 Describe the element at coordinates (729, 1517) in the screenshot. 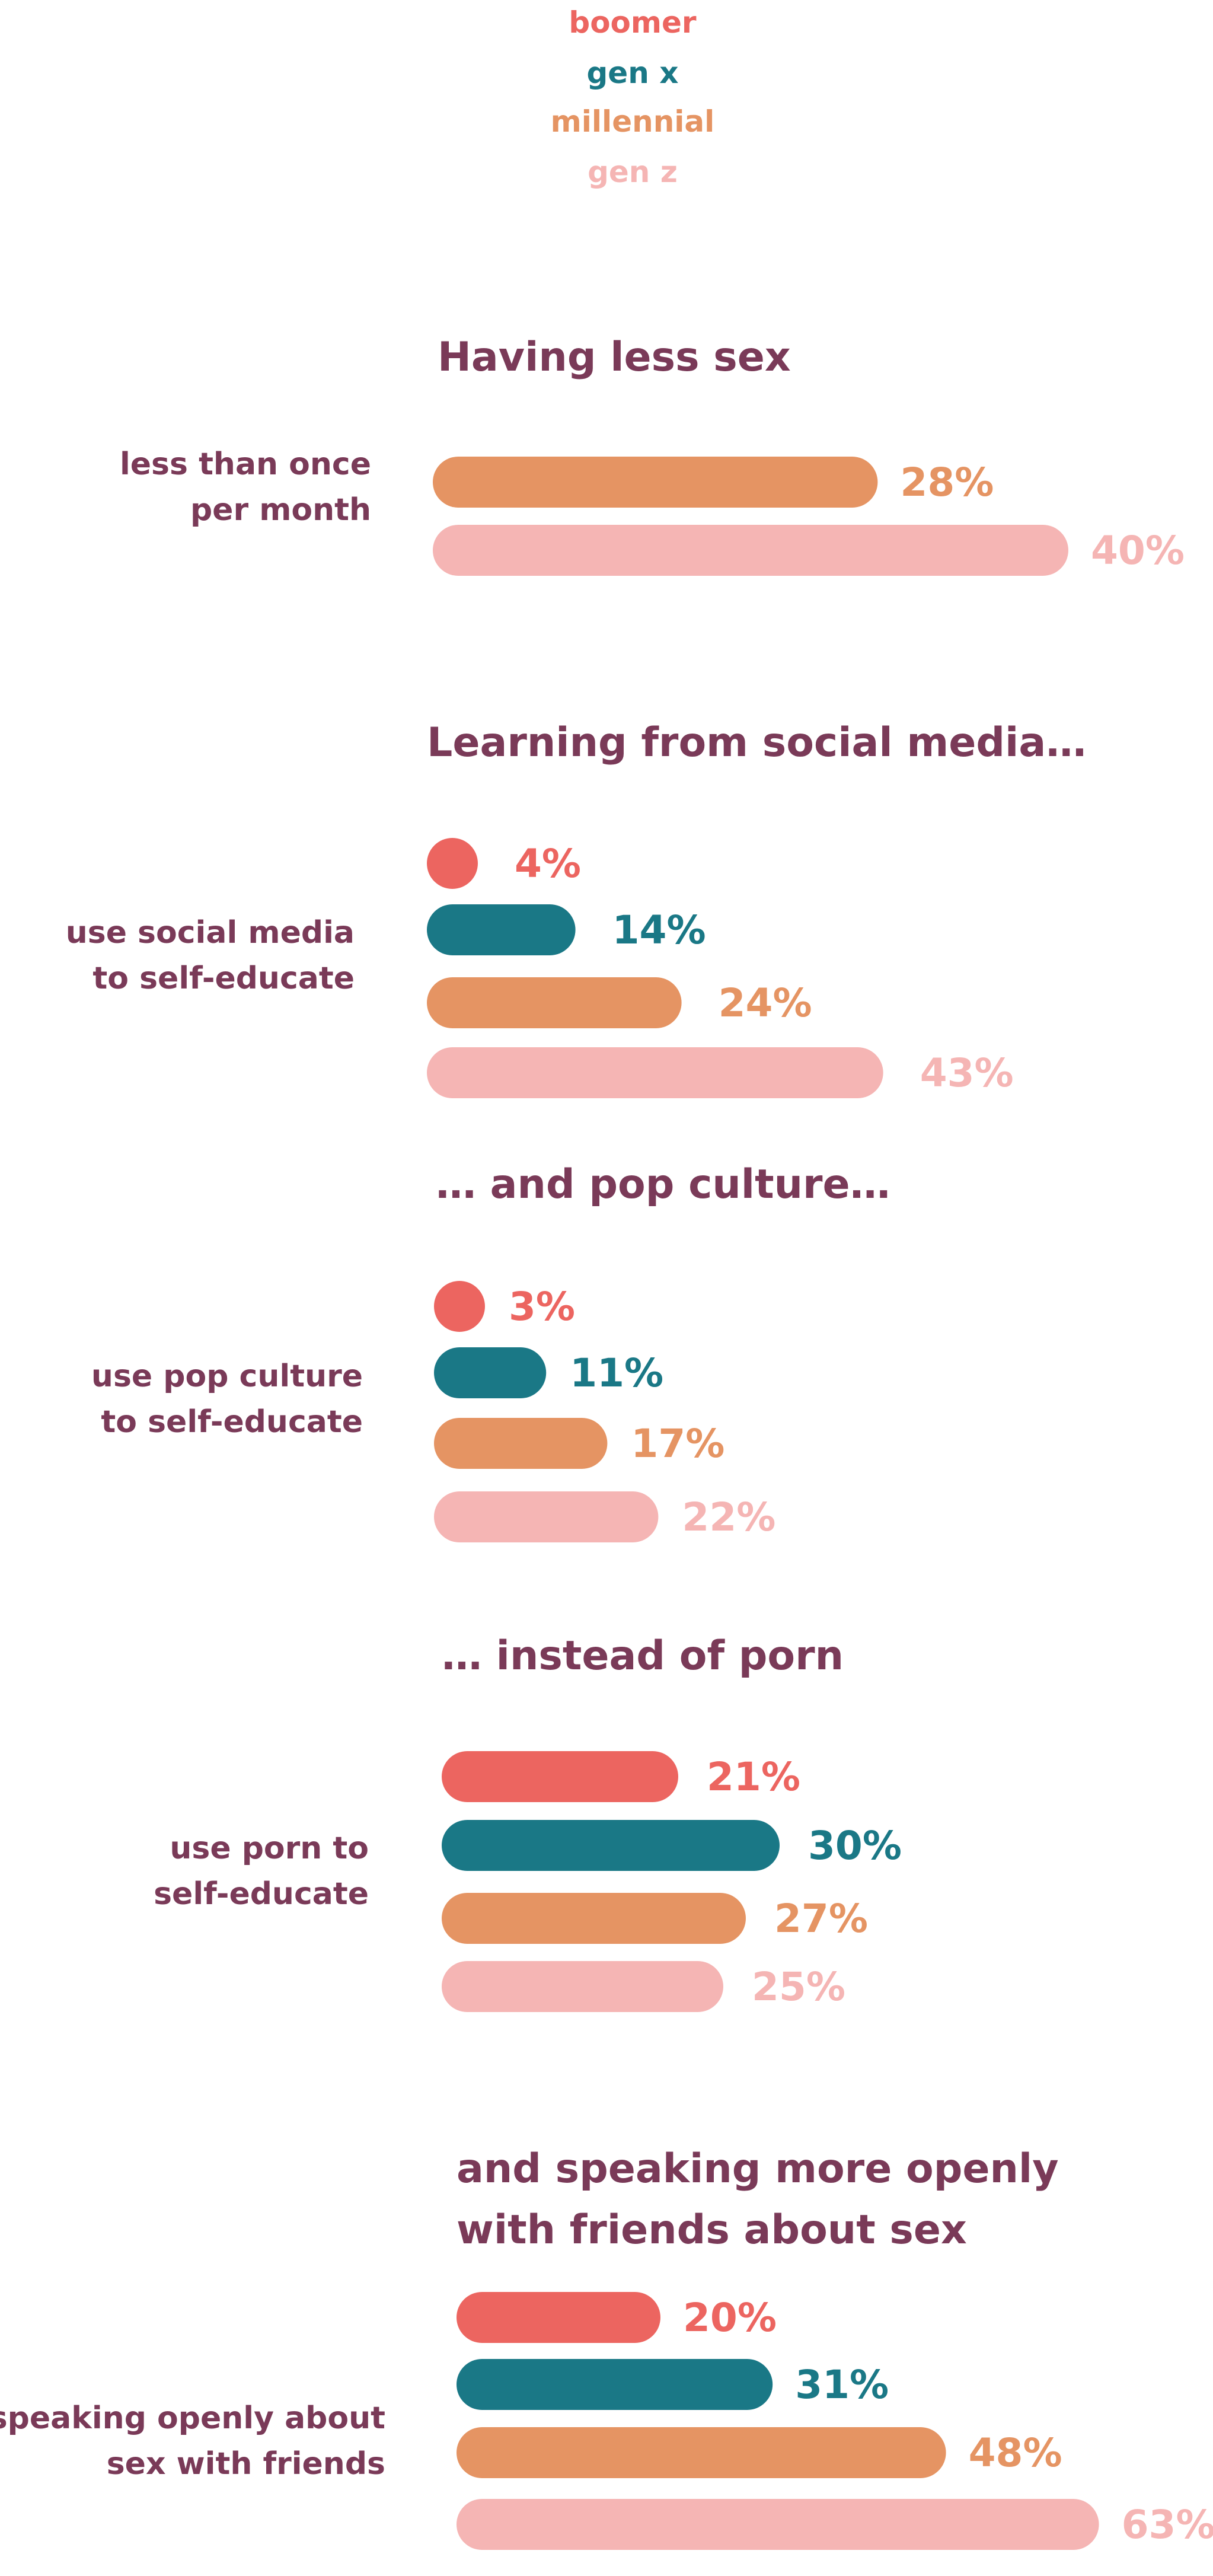

I see `value-label: 22%` at that location.